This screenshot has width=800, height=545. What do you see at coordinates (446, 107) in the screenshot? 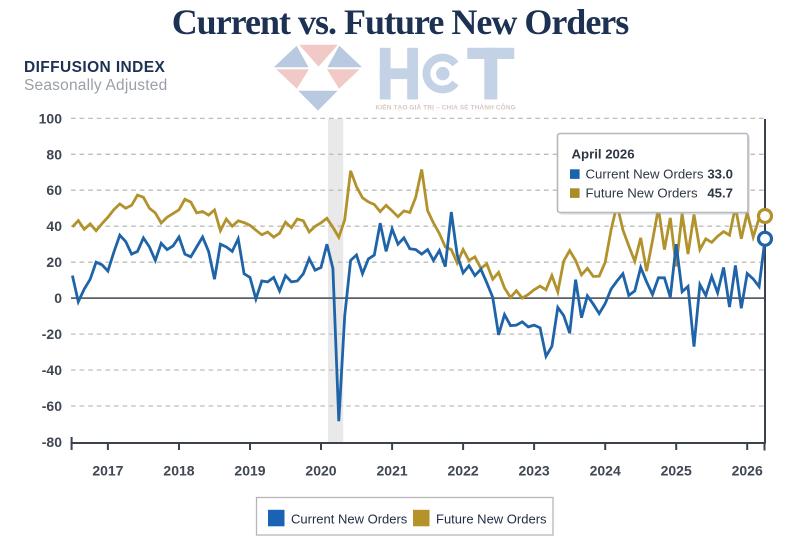
I see `svg-text:KIẾN TẠO GIÁ TRỊ – CHIA SẺ THÀ: KIẾN TẠO GIÁ TRỊ – CHIA SẺ THÀNH CÔNG` at bounding box center [446, 107].